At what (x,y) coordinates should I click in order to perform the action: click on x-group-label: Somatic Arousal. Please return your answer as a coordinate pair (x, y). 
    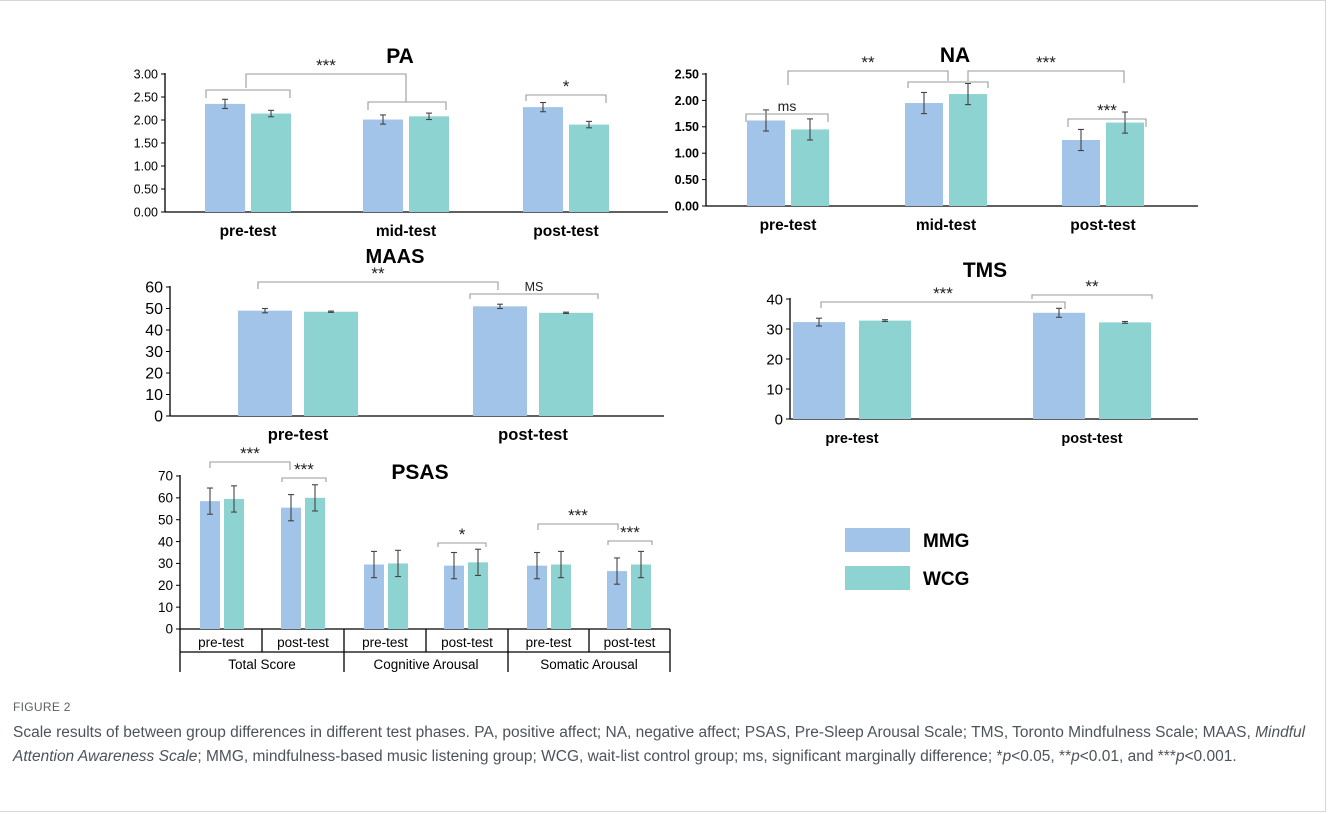
    Looking at the image, I should click on (589, 664).